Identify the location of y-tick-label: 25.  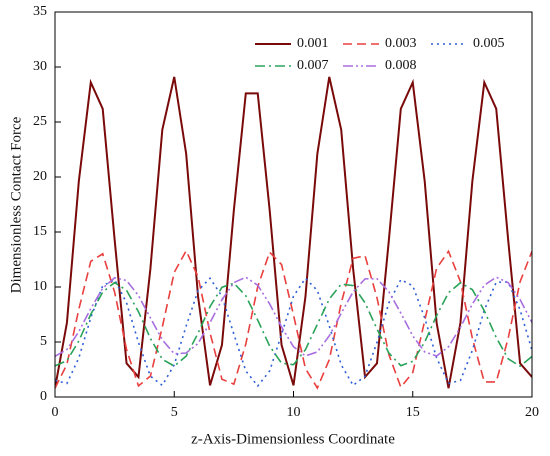
(40, 121).